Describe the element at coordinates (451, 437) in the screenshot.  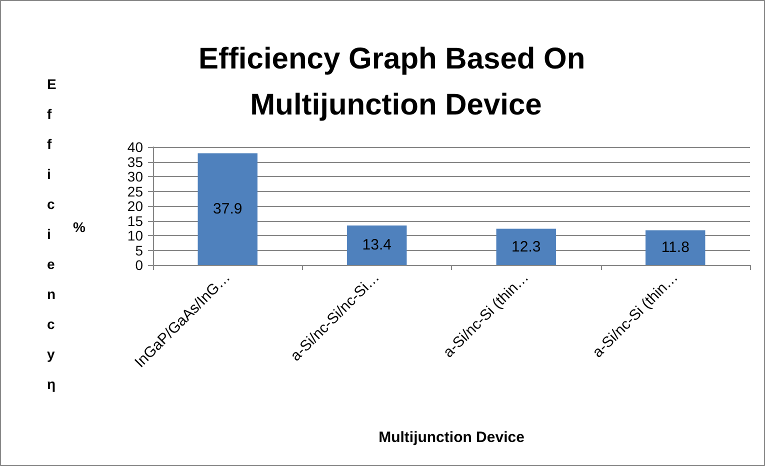
I see `x-axis-title: Multijunction Device` at that location.